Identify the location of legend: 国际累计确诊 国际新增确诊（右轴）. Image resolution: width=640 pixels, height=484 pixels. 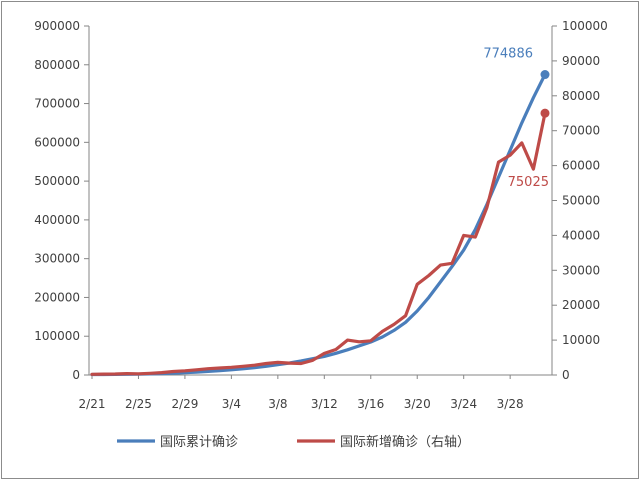
(293, 442).